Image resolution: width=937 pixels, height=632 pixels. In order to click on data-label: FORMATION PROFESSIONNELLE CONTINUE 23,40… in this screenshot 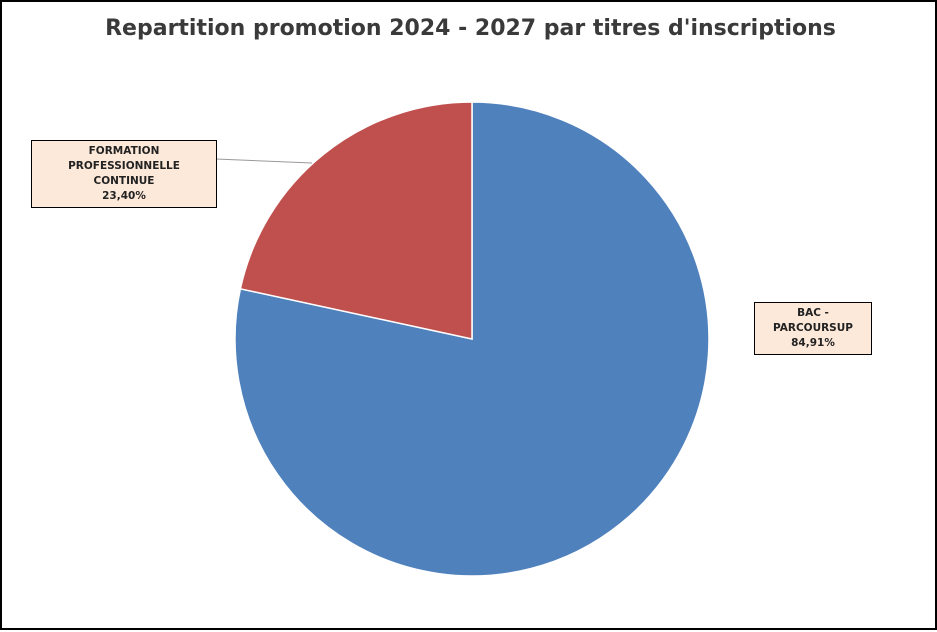, I will do `click(124, 174)`.